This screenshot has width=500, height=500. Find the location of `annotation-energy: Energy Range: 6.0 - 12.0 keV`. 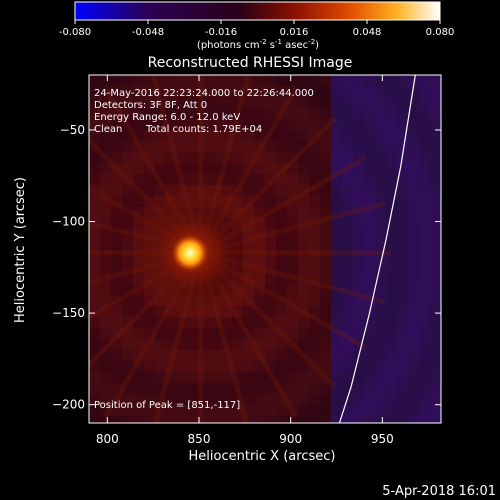

annotation-energy: Energy Range: 6.0 - 12.0 keV is located at coordinates (167, 117).